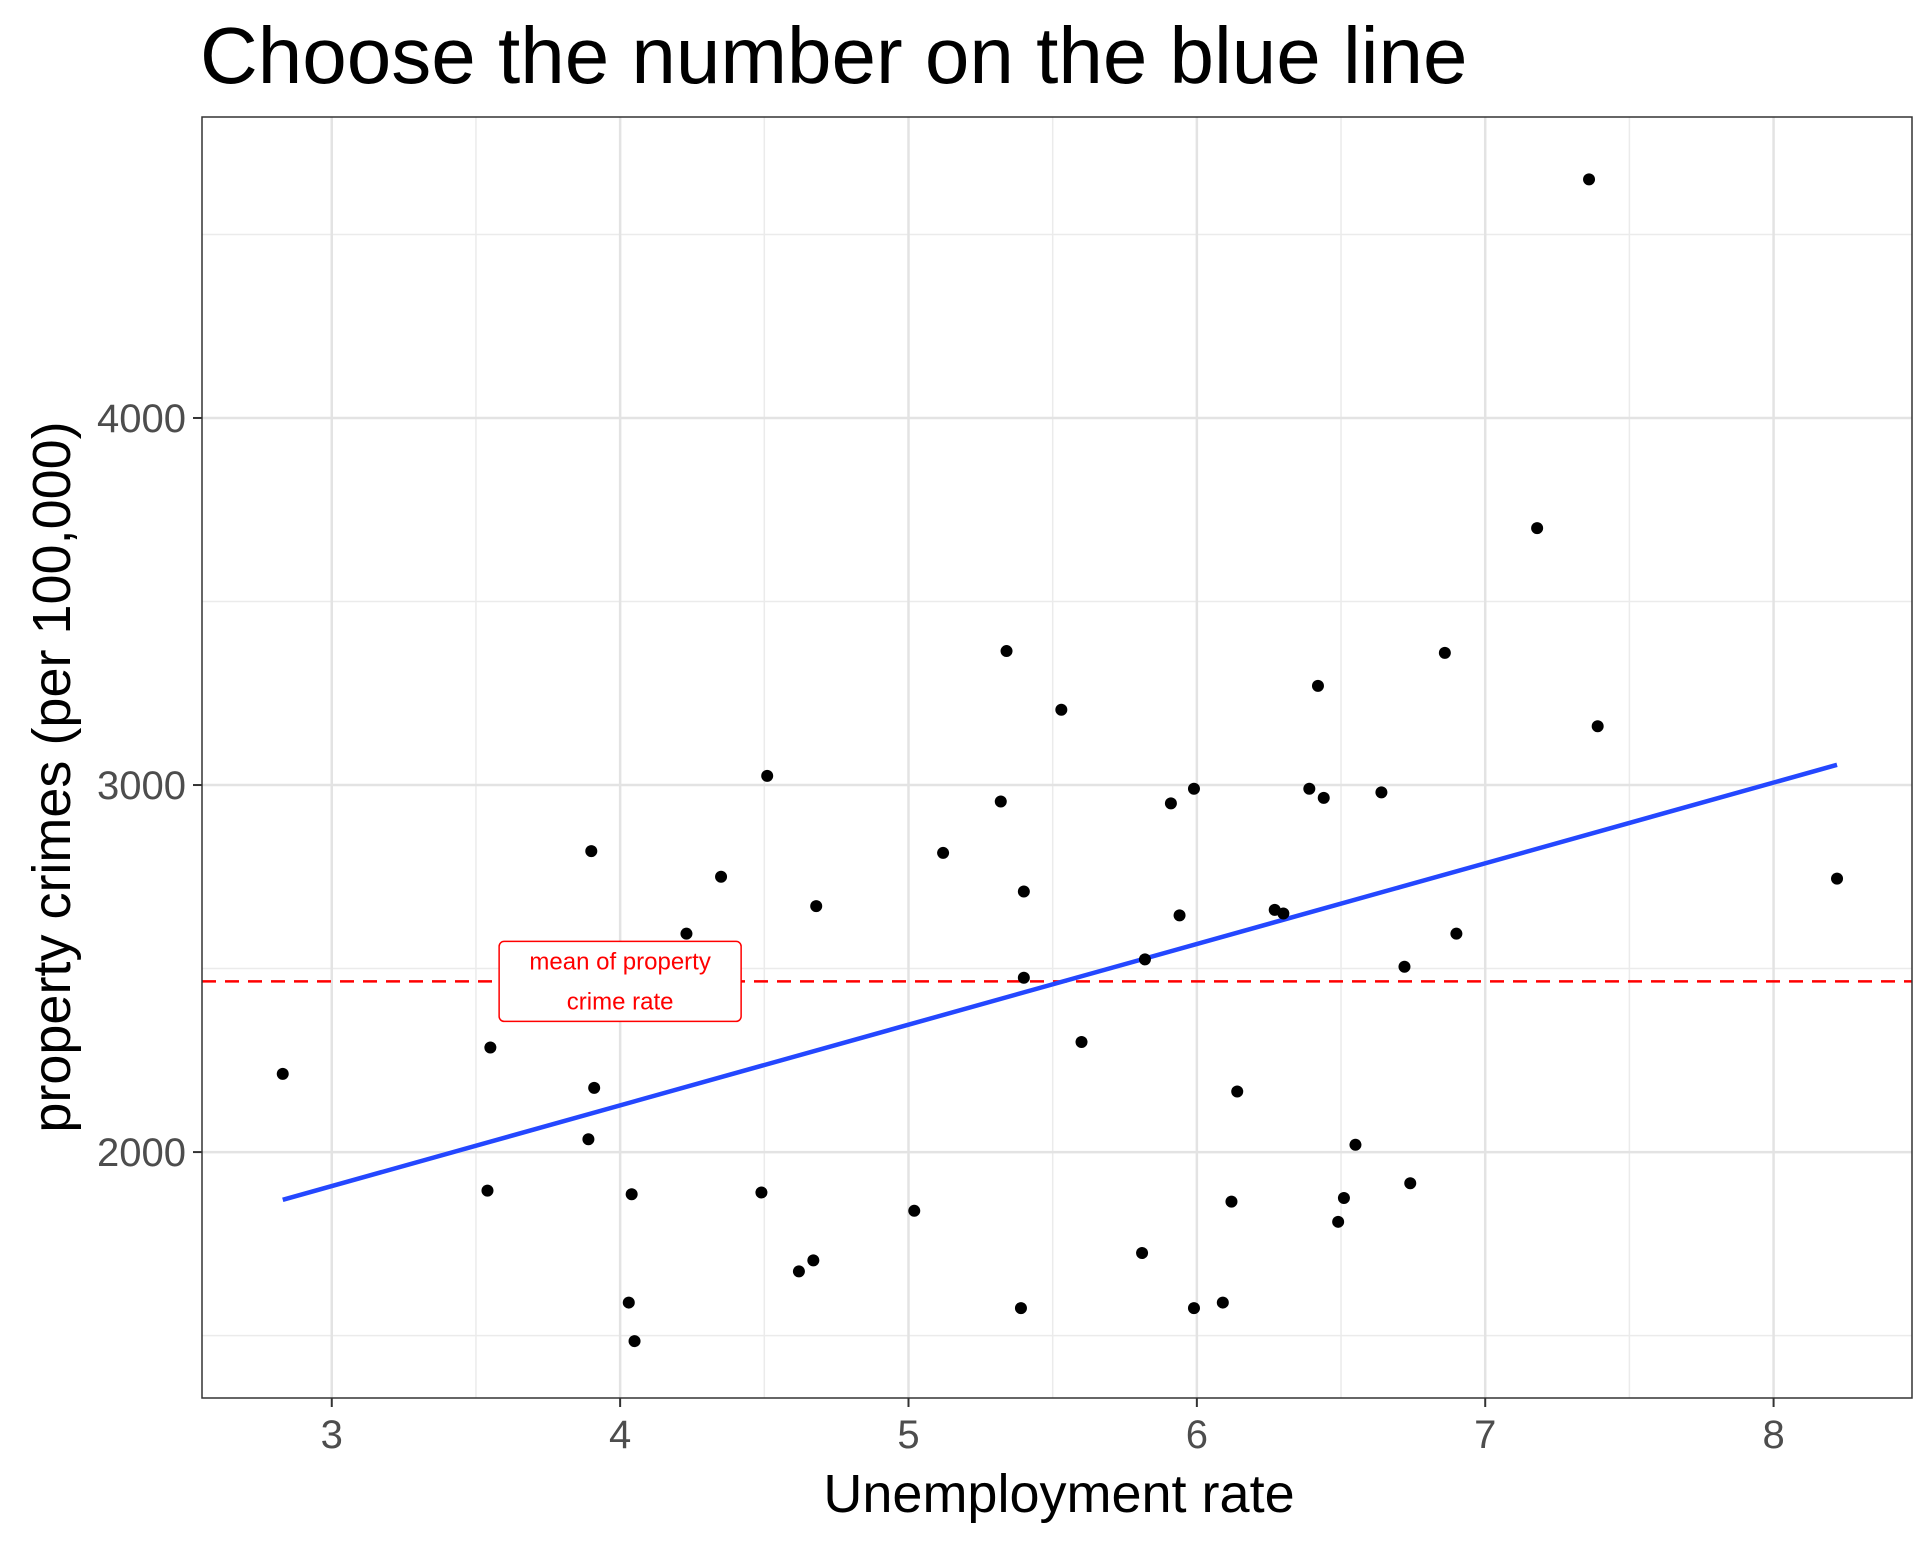 This screenshot has height=1541, width=1920. What do you see at coordinates (141, 786) in the screenshot?
I see `y-tick-label: 3000` at bounding box center [141, 786].